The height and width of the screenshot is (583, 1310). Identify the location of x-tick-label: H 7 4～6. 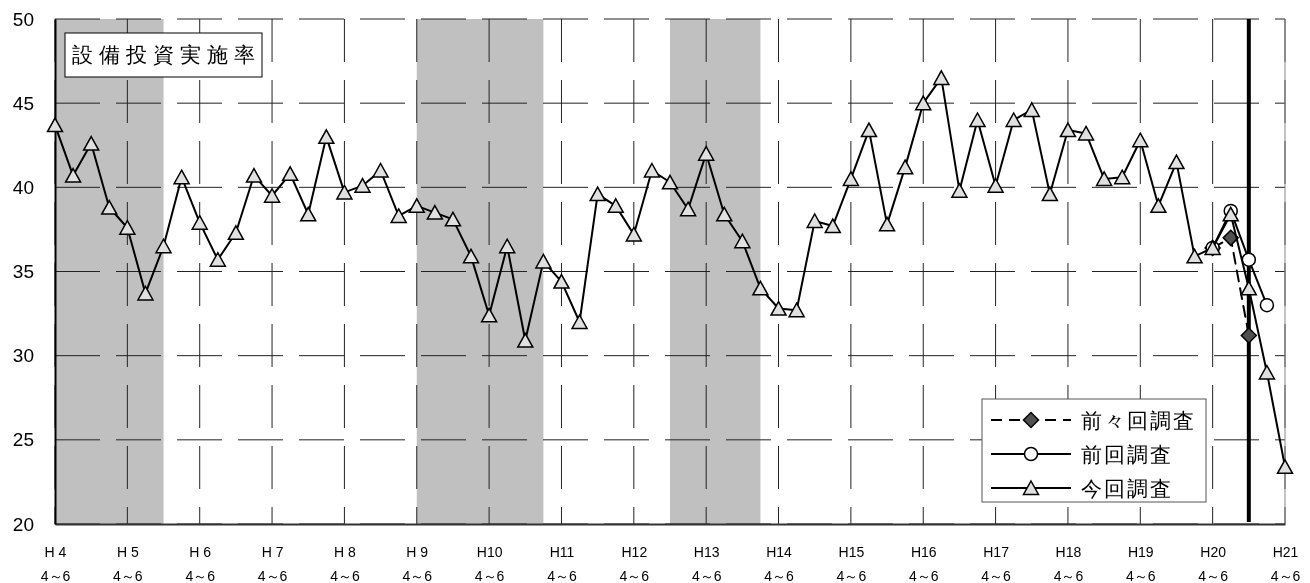
(272, 563).